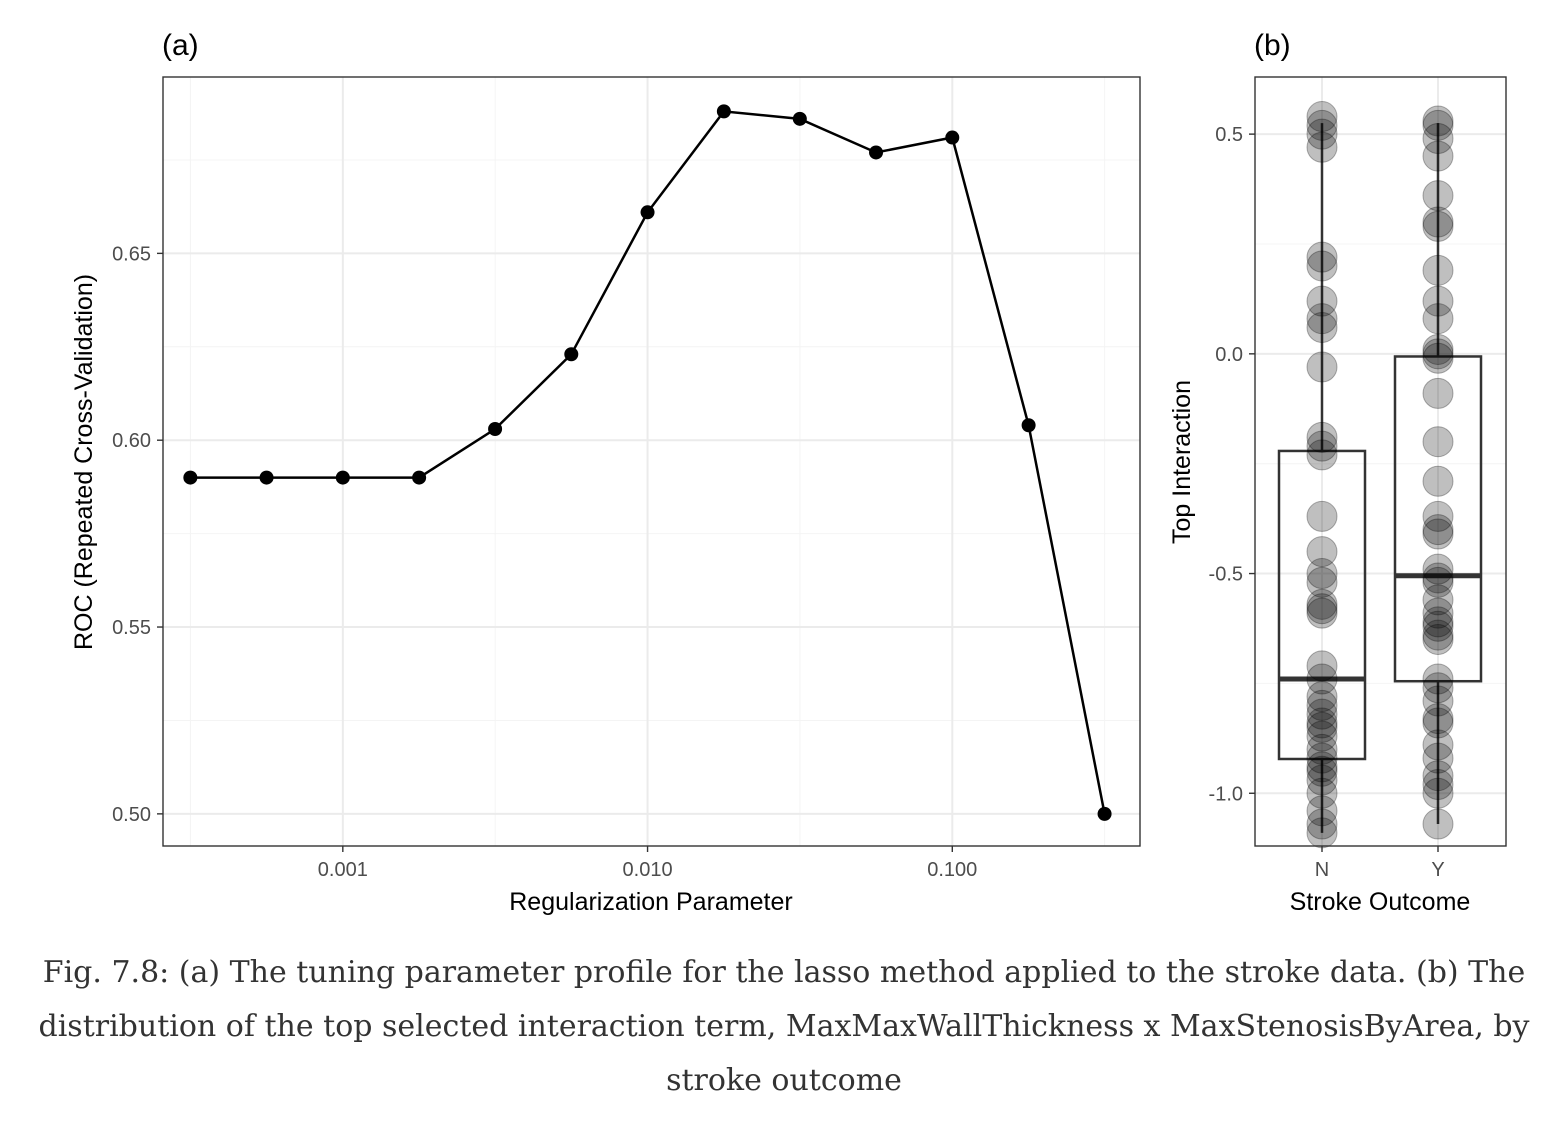  I want to click on y-tick-label: 0.65, so click(131, 254).